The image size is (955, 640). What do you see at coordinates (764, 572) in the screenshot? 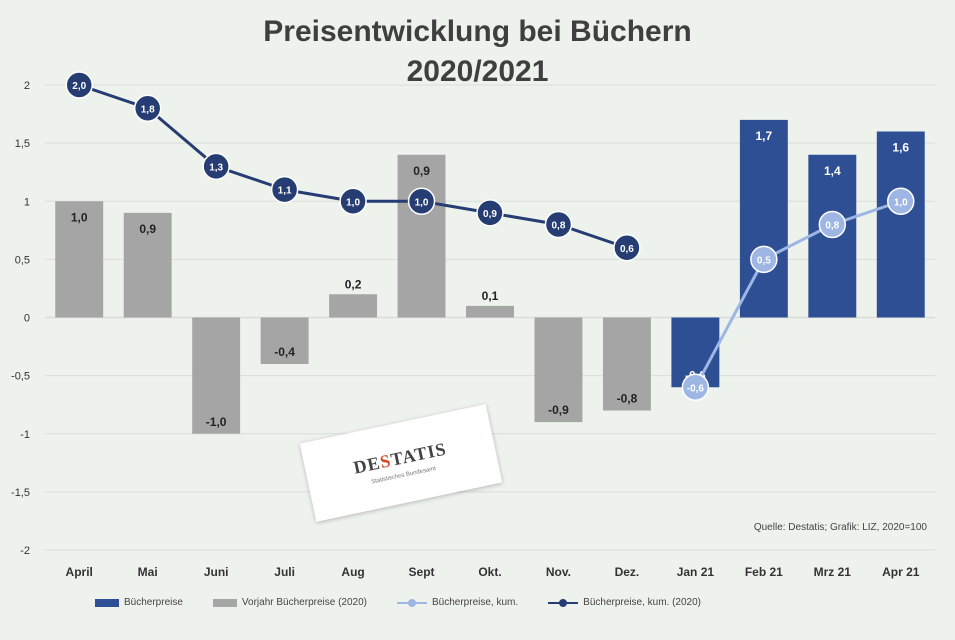
I see `x-tick-label: Feb 21` at bounding box center [764, 572].